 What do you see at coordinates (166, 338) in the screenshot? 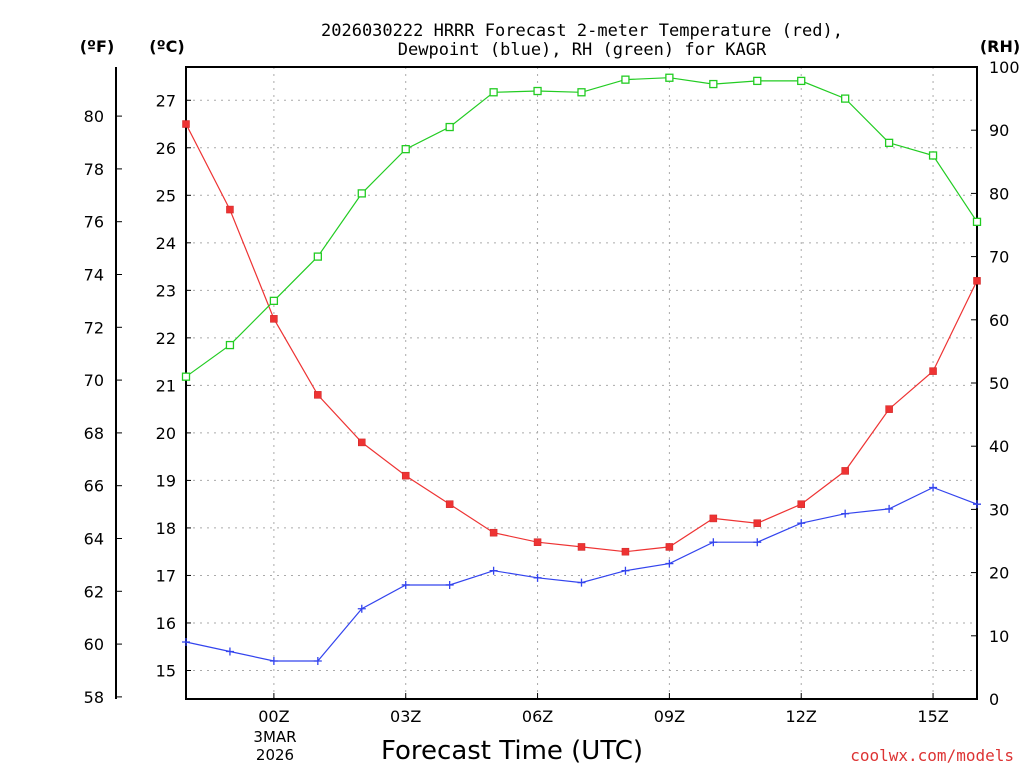
I see `celsius-tick-label: 22` at bounding box center [166, 338].